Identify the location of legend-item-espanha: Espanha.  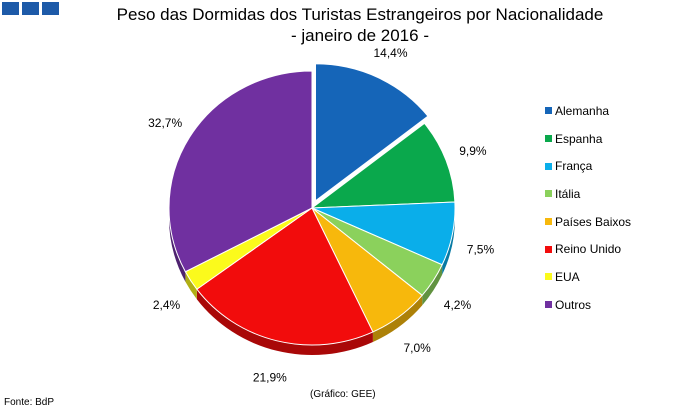
(588, 139).